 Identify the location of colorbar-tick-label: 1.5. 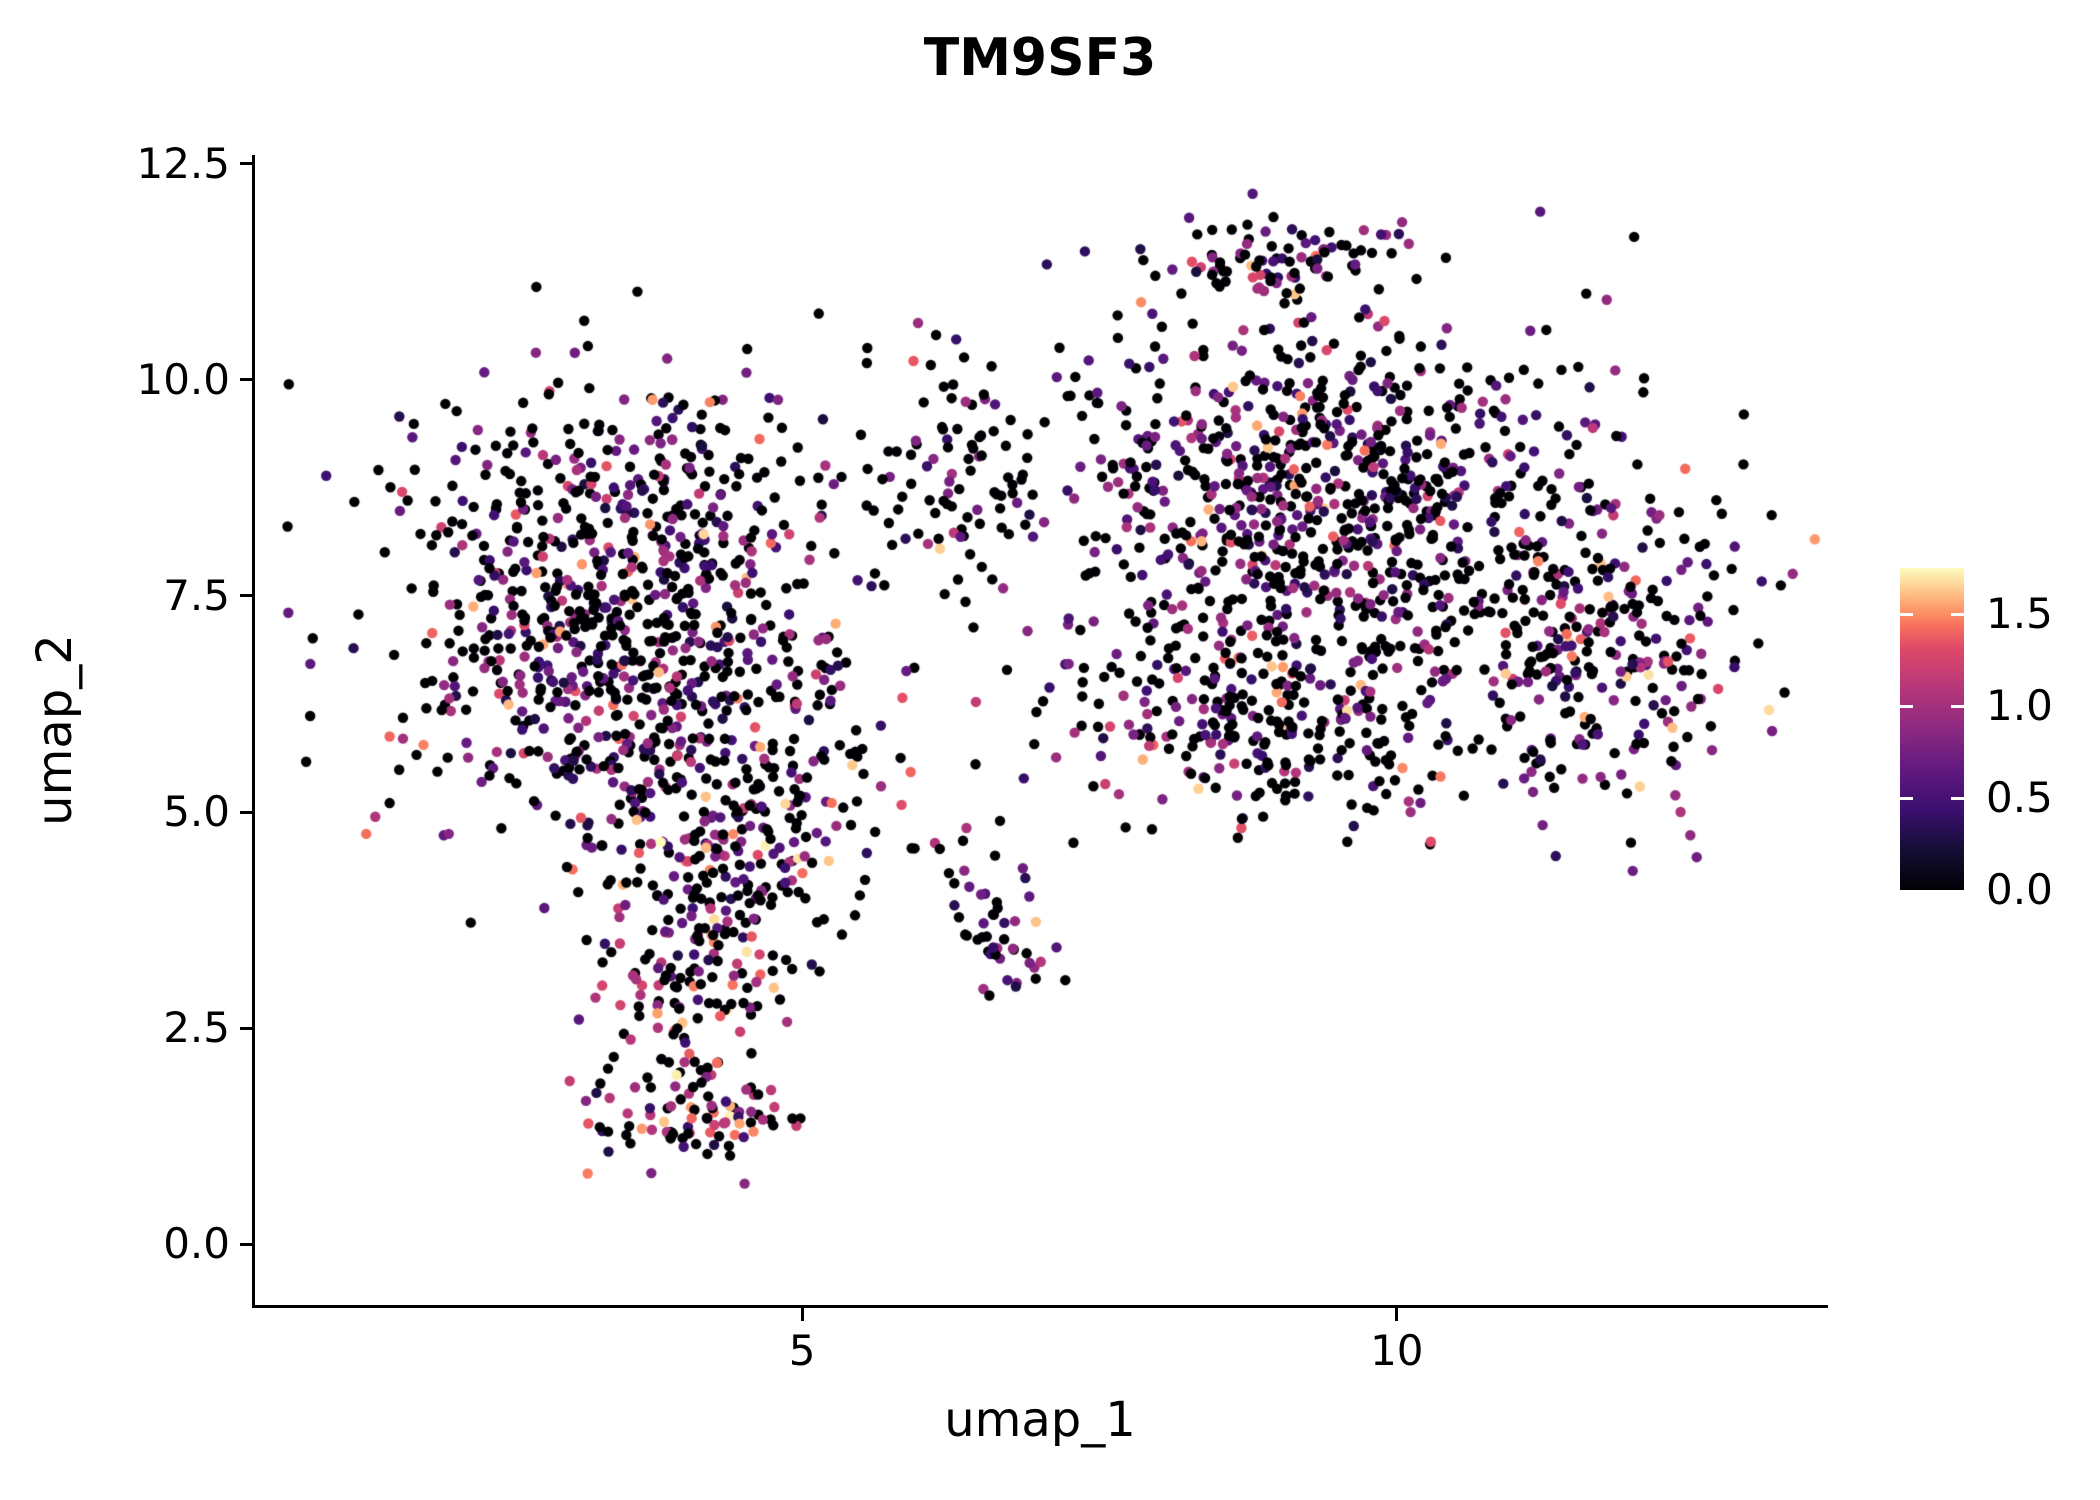
(2019, 613).